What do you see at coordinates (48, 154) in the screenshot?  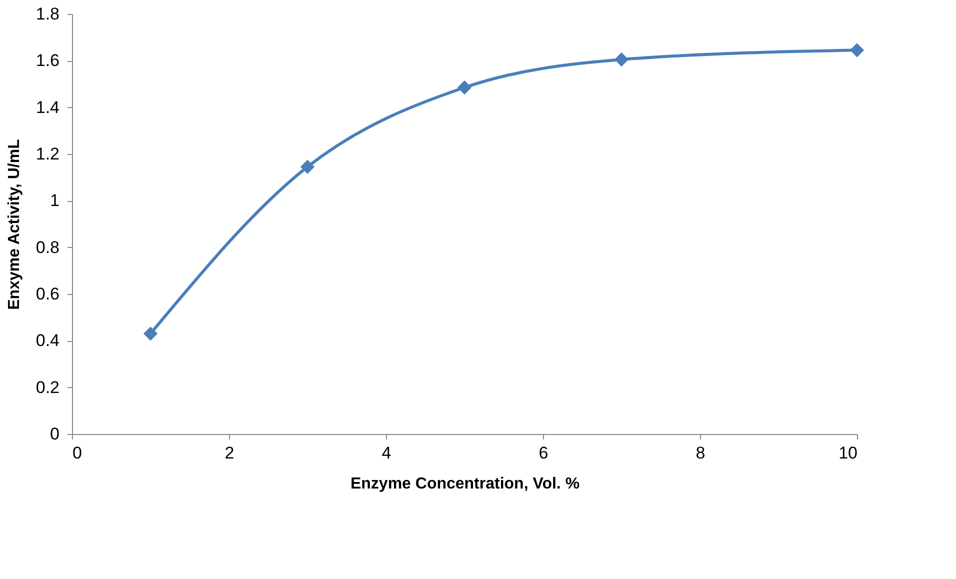 I see `y-tick-label: 1.2` at bounding box center [48, 154].